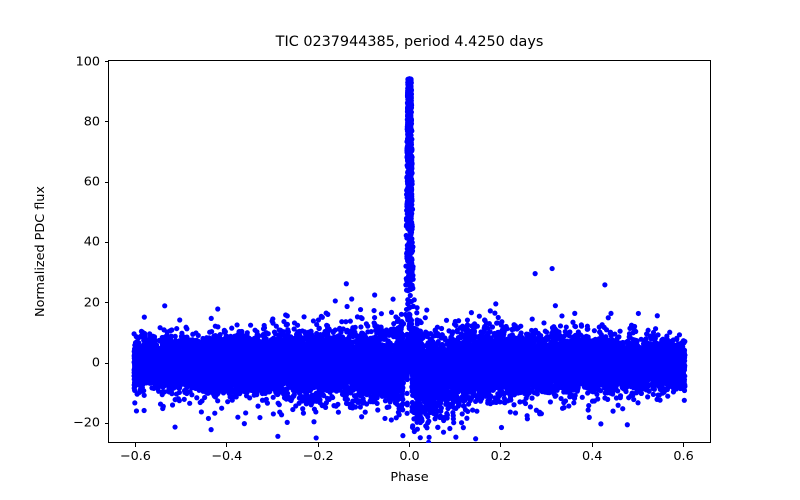 The width and height of the screenshot is (800, 500). I want to click on x-tick-label: −0.2, so click(318, 456).